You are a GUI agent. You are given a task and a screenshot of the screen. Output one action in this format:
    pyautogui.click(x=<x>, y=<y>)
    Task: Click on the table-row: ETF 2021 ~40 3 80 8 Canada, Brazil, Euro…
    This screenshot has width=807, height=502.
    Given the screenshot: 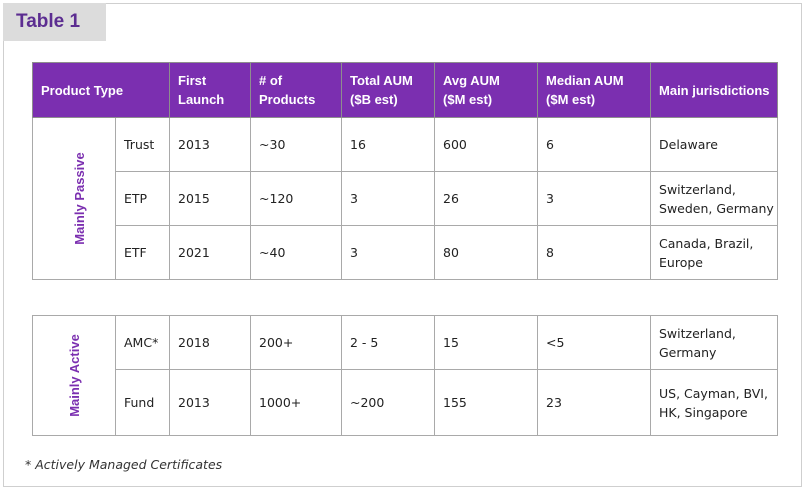 What is the action you would take?
    pyautogui.click(x=406, y=252)
    